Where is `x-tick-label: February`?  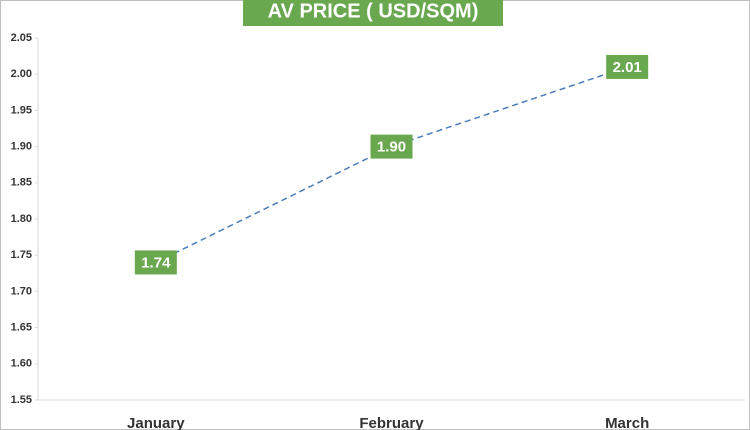
x-tick-label: February is located at coordinates (391, 422).